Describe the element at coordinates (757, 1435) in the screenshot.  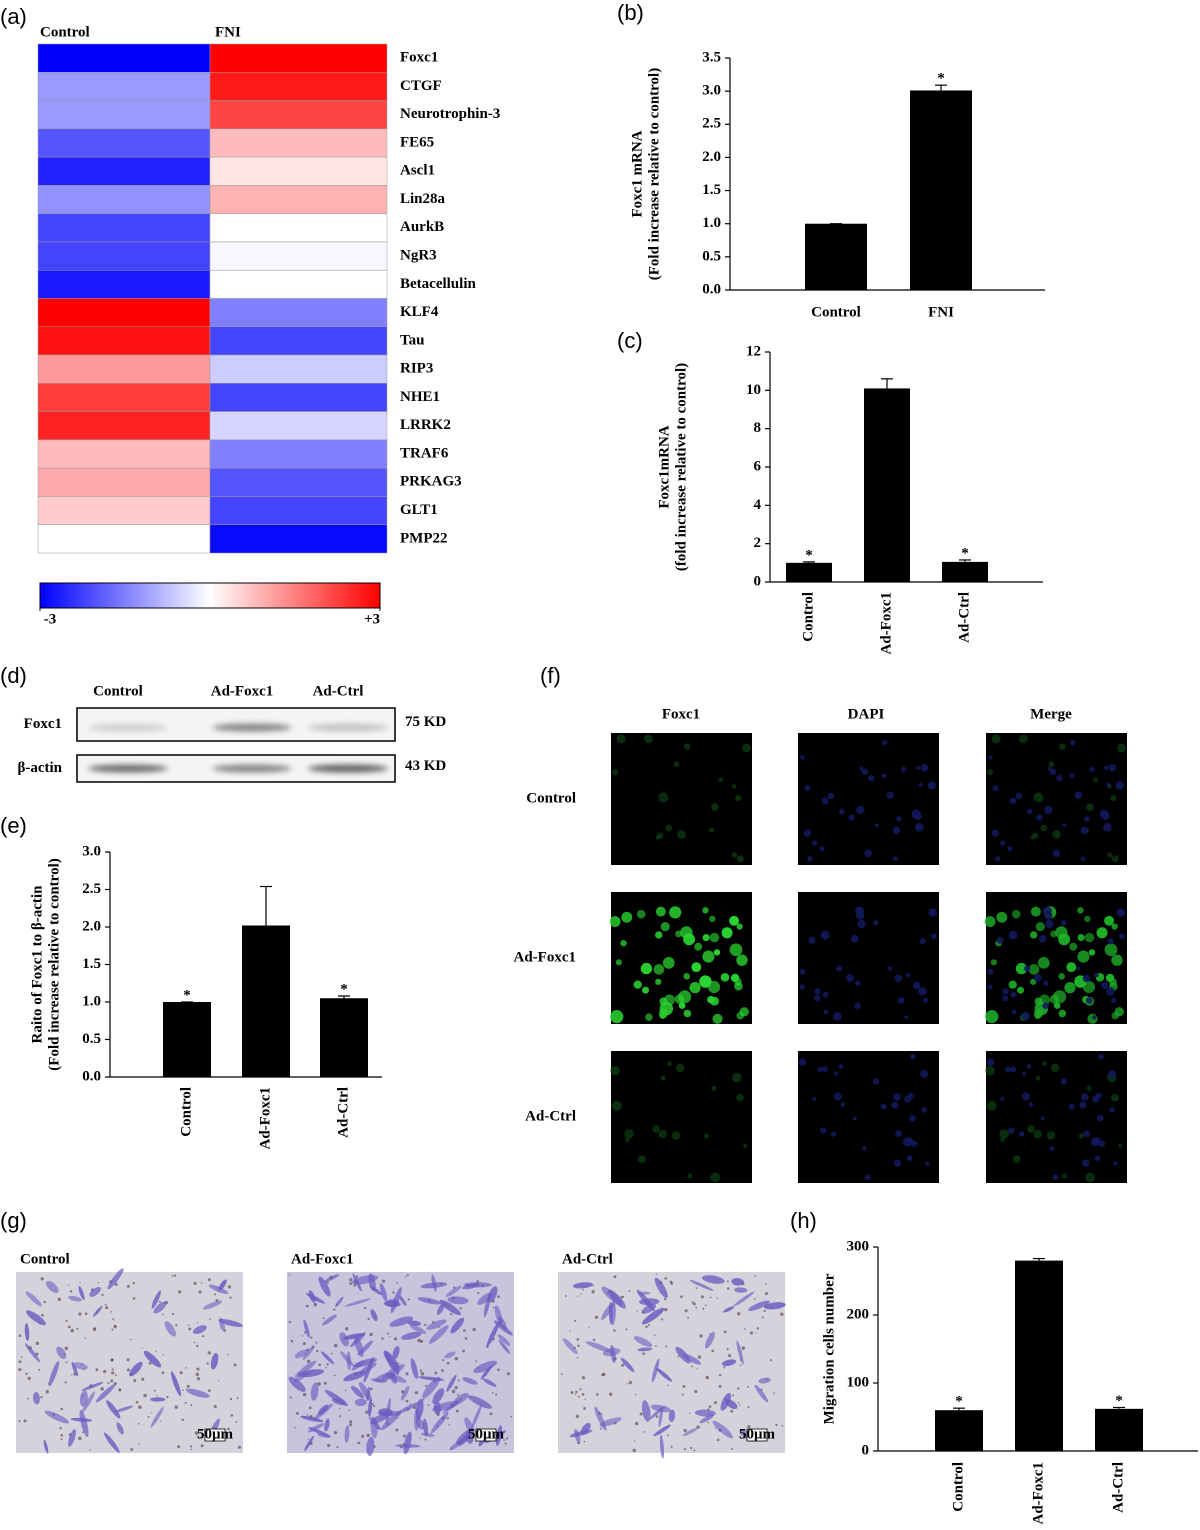
I see `scale-bar-box` at that location.